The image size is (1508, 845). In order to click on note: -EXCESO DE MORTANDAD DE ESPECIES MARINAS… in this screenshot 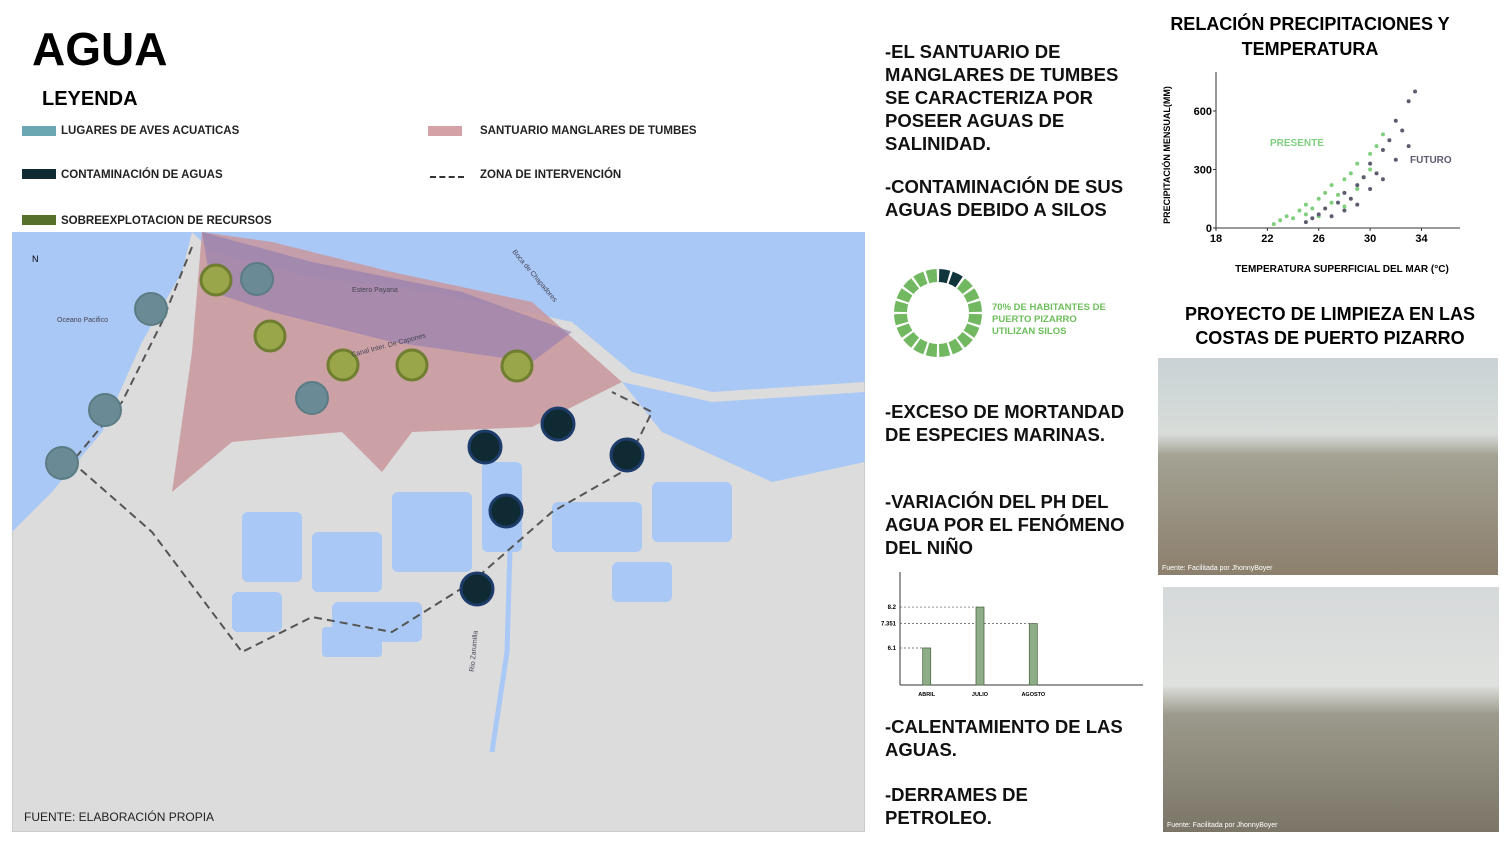, I will do `click(1005, 423)`.